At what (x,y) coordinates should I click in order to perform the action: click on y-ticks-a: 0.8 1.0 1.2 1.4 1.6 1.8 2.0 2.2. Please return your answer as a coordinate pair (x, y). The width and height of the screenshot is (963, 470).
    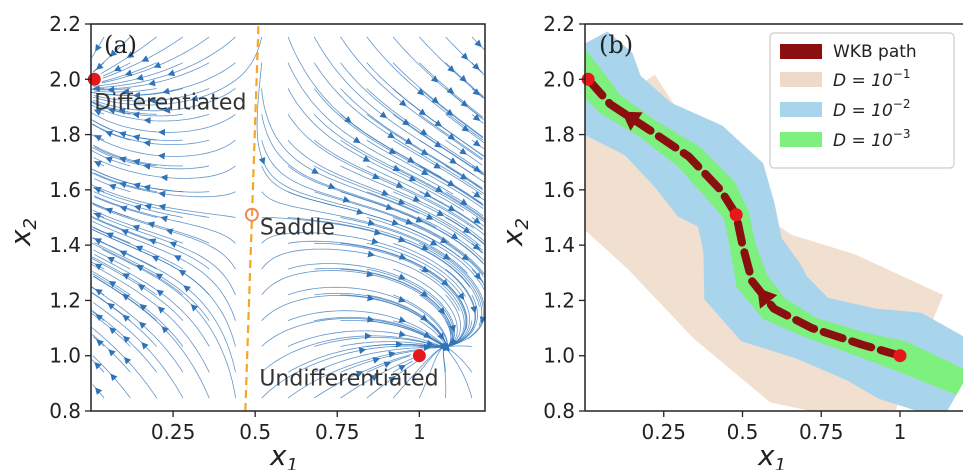
    Looking at the image, I should click on (70, 217).